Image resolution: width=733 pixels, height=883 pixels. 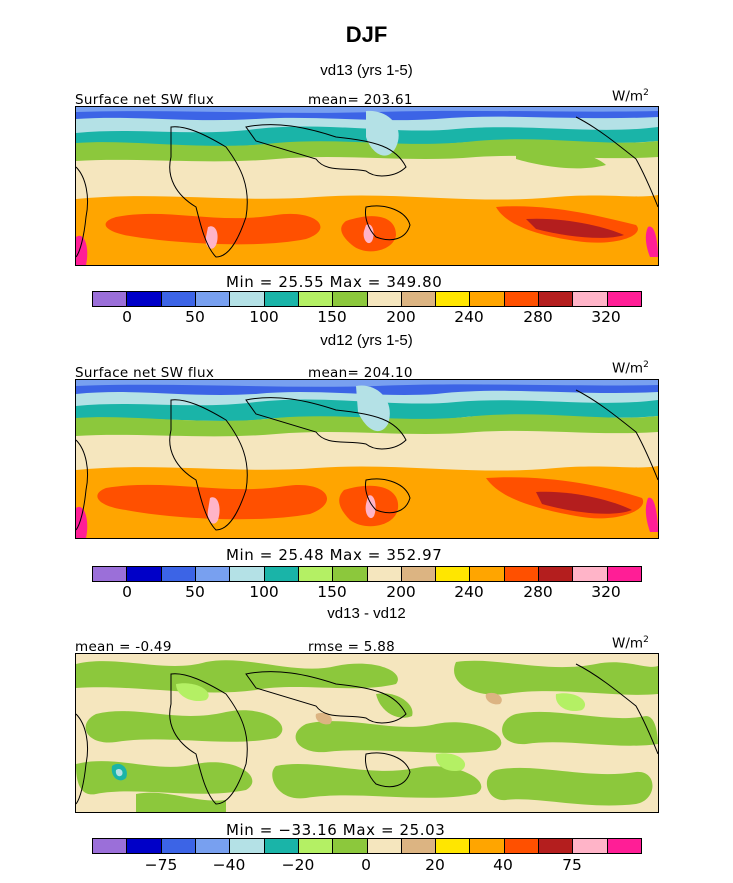 What do you see at coordinates (503, 865) in the screenshot?
I see `colorbar-tick: 40` at bounding box center [503, 865].